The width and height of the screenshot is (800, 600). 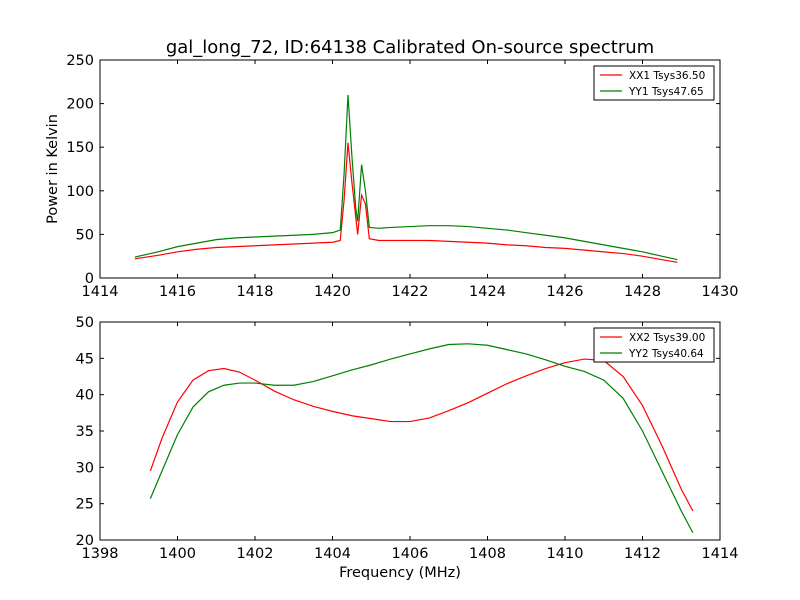 What do you see at coordinates (100, 554) in the screenshot?
I see `x-tick-label: 1398` at bounding box center [100, 554].